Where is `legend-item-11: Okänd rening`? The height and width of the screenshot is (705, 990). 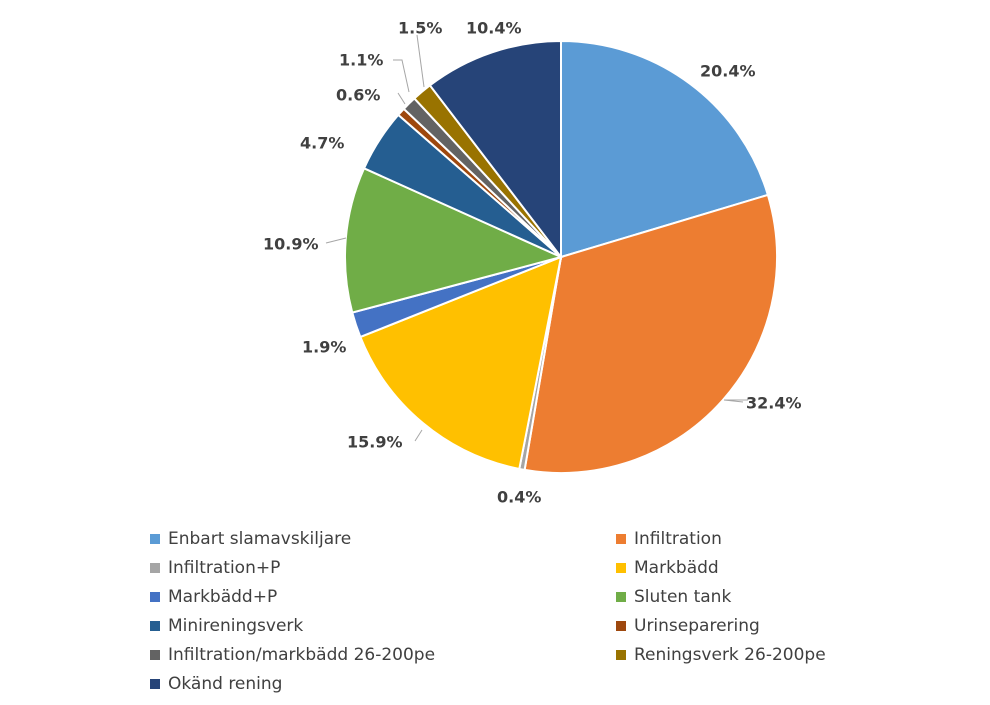 legend-item-11: Okänd rening is located at coordinates (383, 683).